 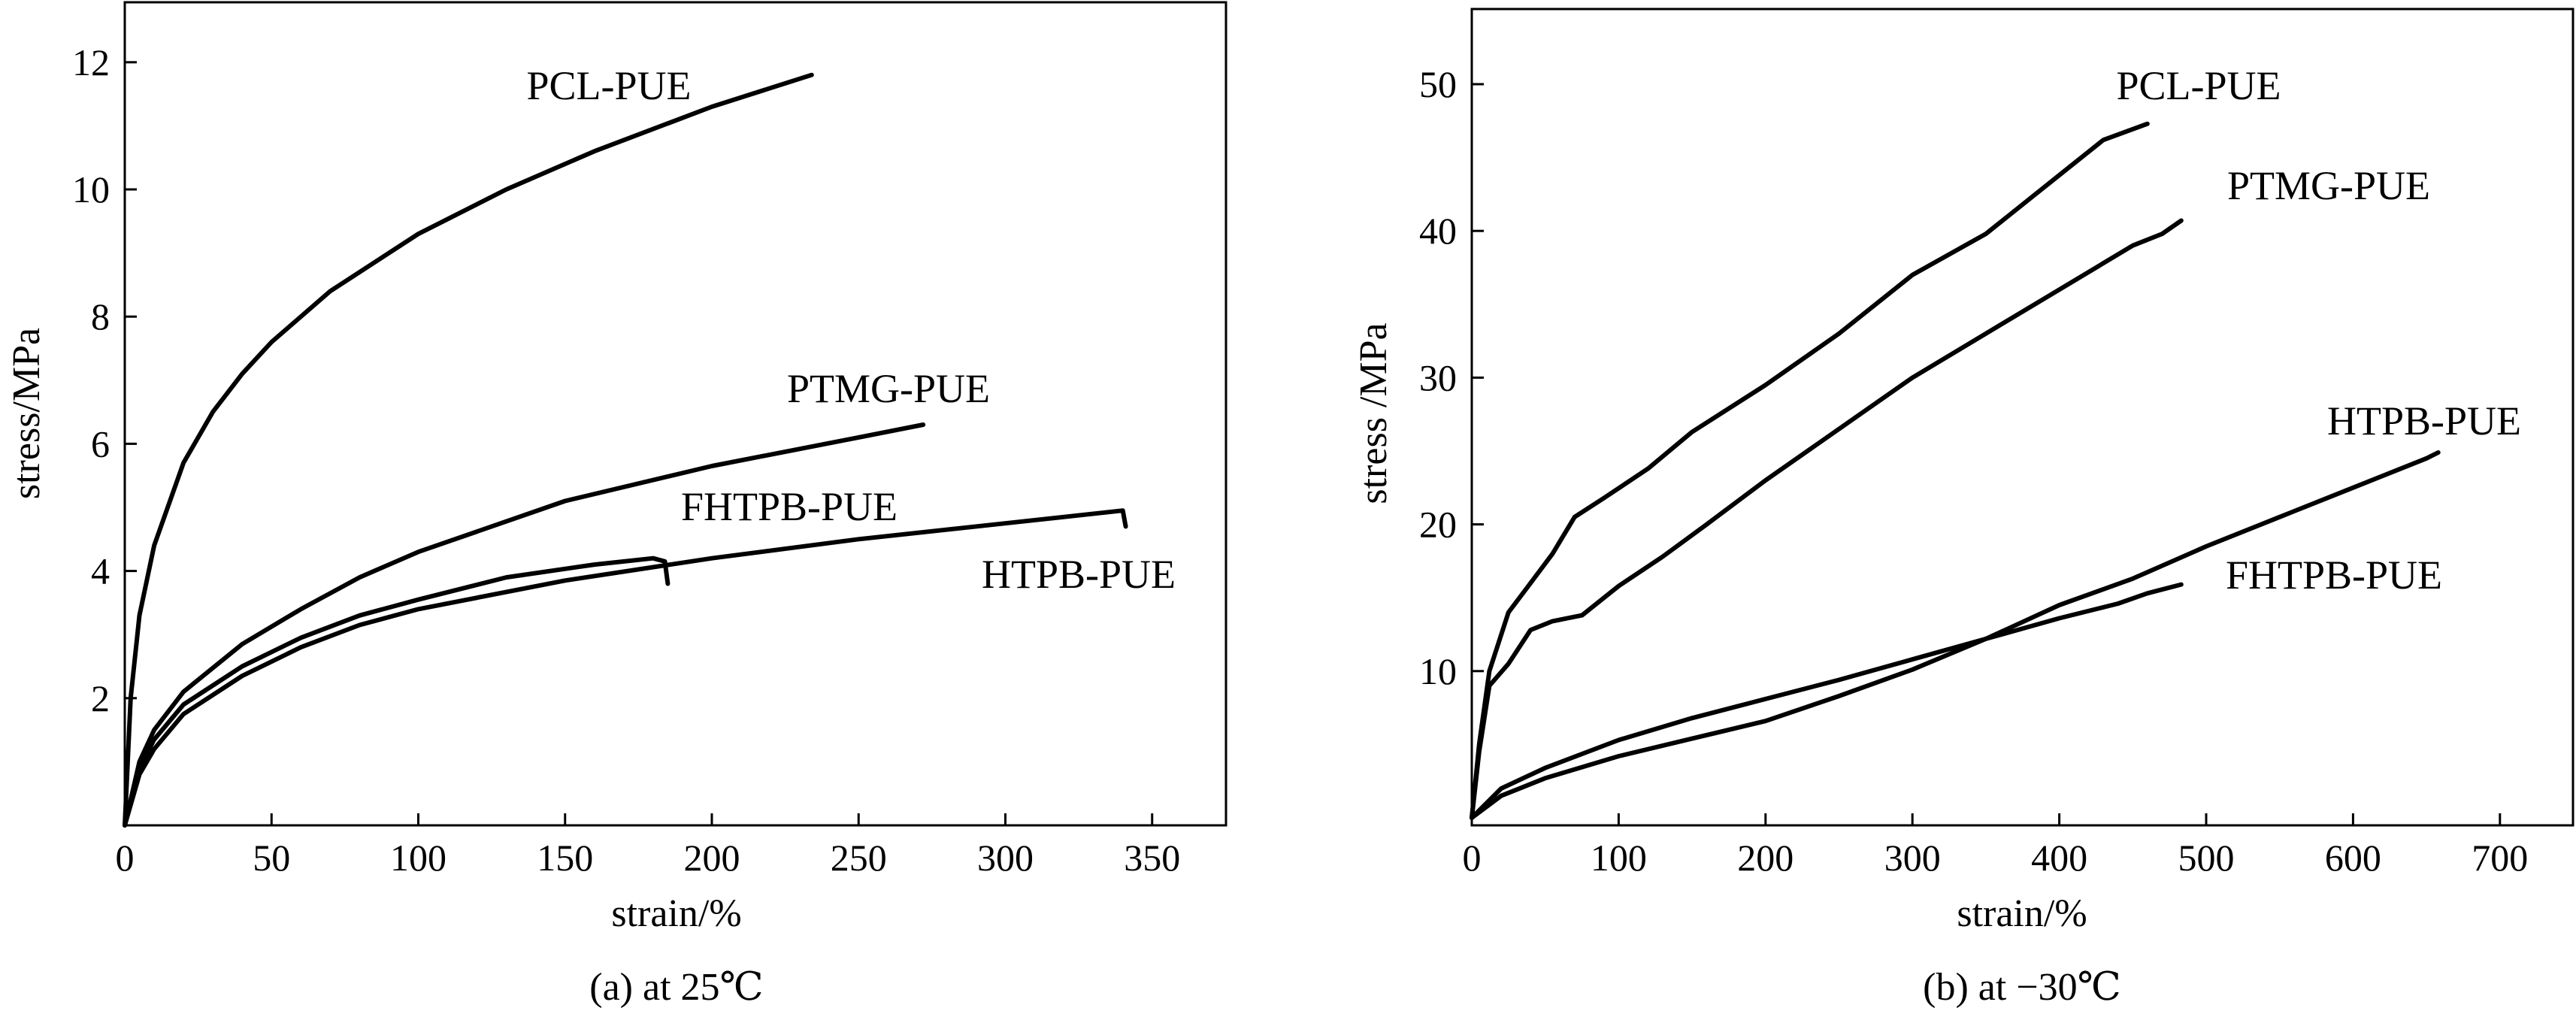 What do you see at coordinates (1005, 858) in the screenshot?
I see `panel-a-x-tick-label-300: 300` at bounding box center [1005, 858].